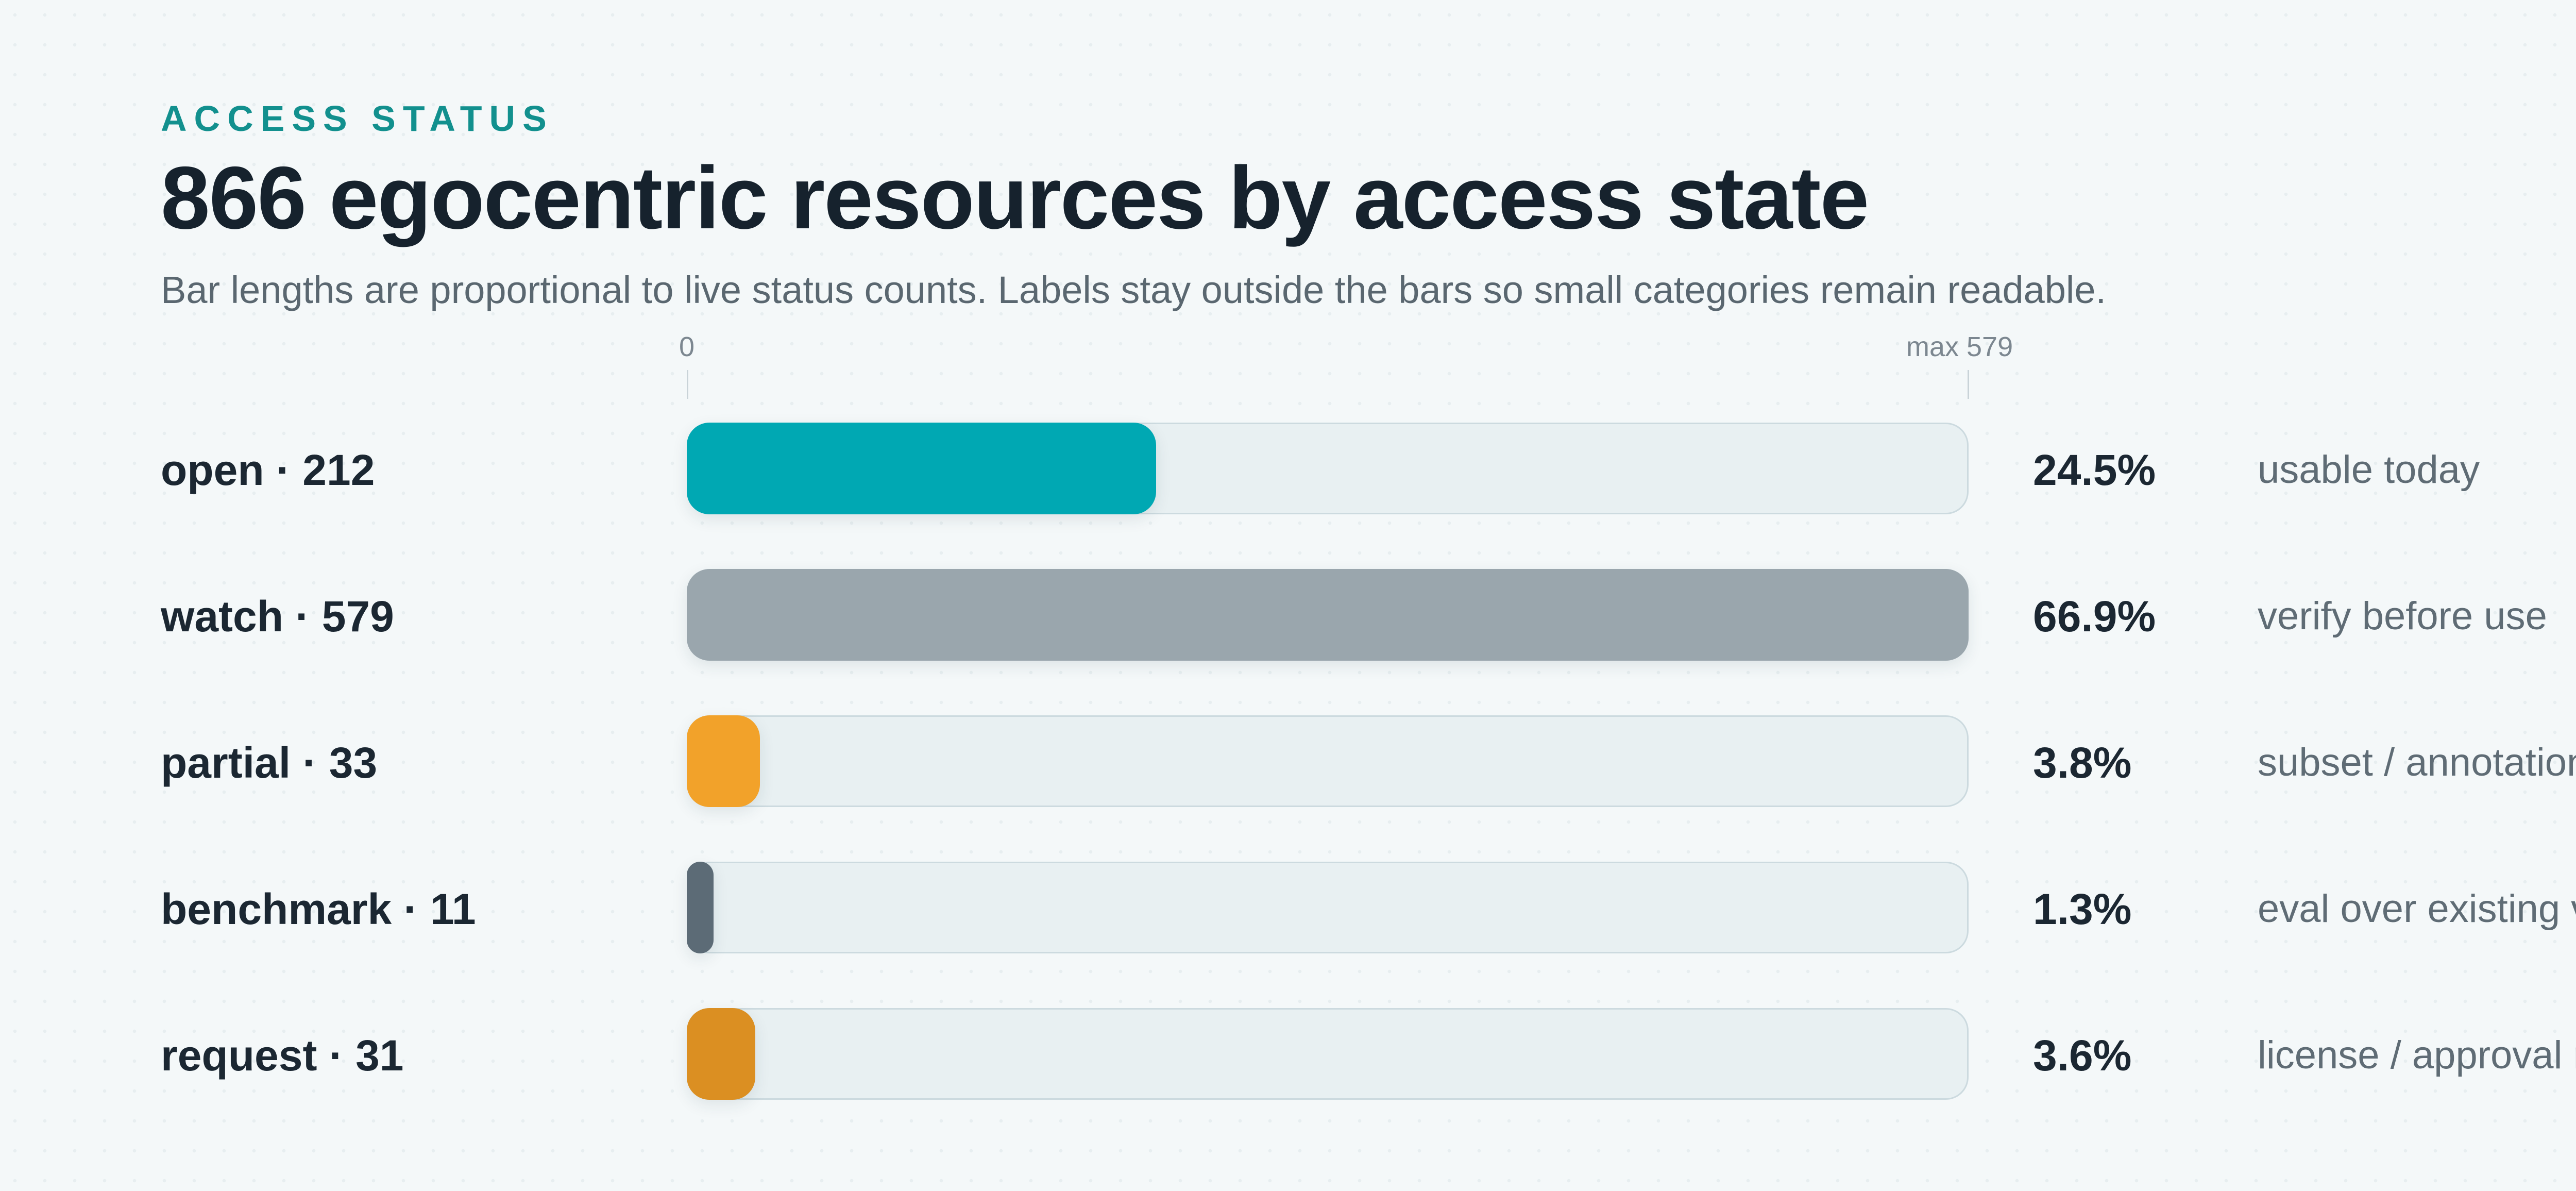 Image resolution: width=2576 pixels, height=1191 pixels. What do you see at coordinates (1015, 197) in the screenshot?
I see `chart-title: 866 egocentric resources by access state` at bounding box center [1015, 197].